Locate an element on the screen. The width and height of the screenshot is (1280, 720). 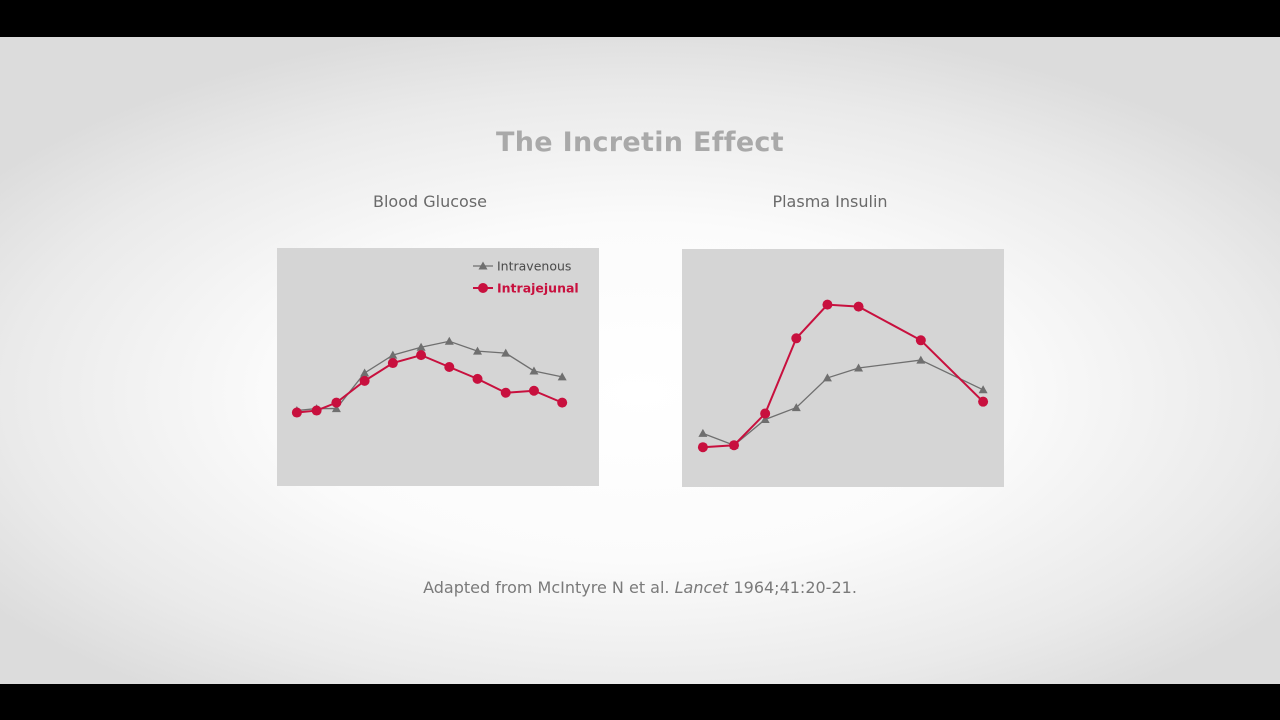
citation-prefix: Adapted from McIntyre N et al. is located at coordinates (549, 587).